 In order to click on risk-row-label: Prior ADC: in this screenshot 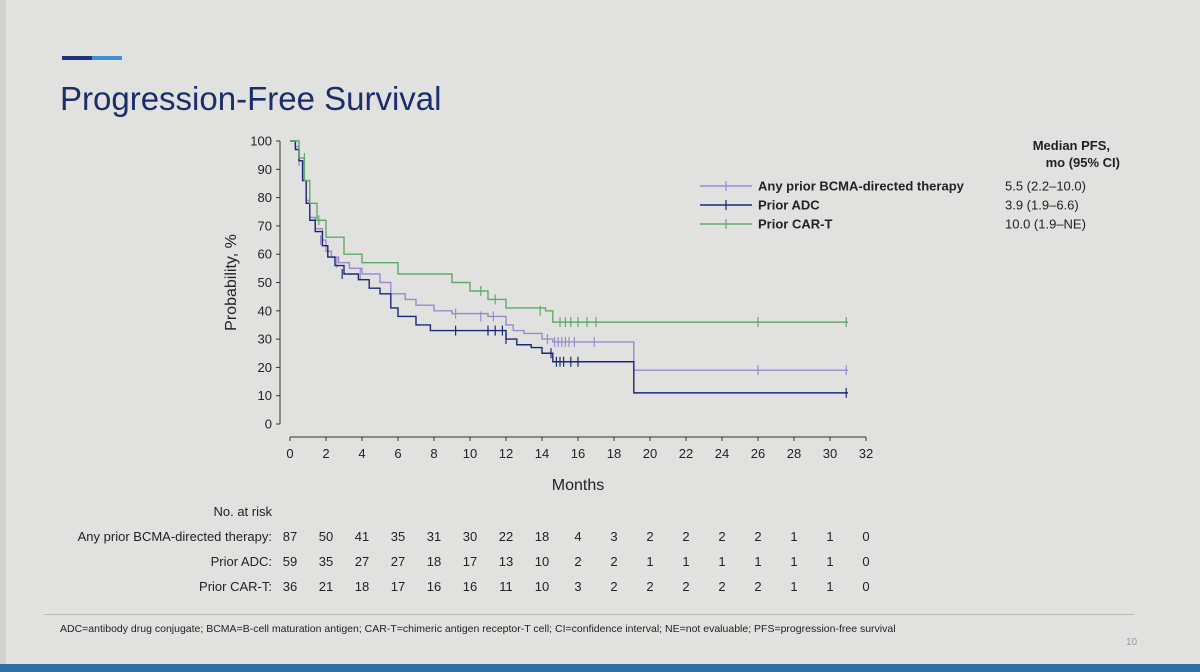, I will do `click(241, 561)`.